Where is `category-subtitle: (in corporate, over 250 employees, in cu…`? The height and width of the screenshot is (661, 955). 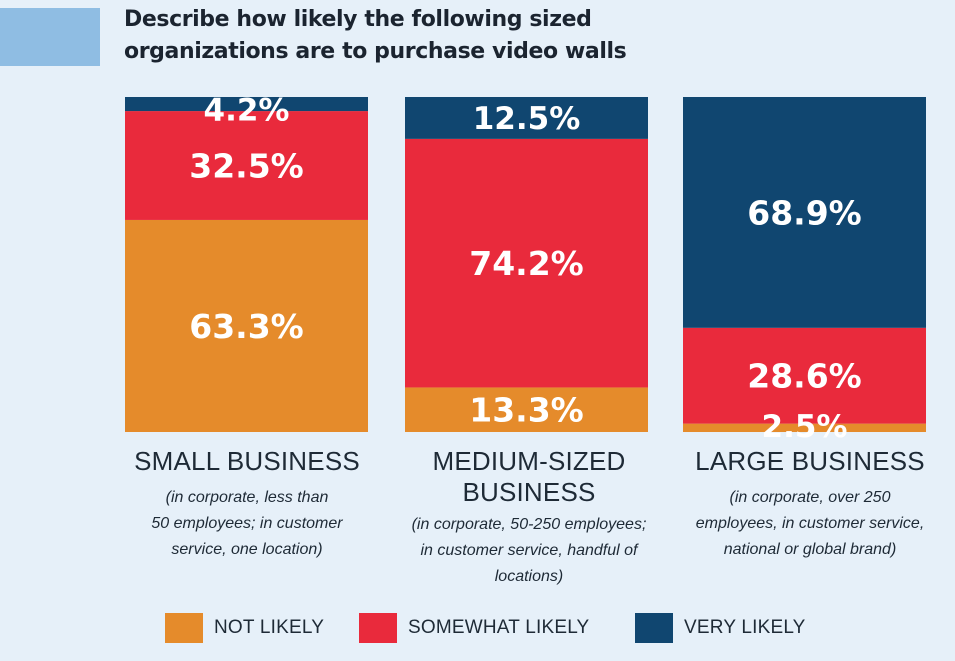 category-subtitle: (in corporate, over 250 employees, in cu… is located at coordinates (810, 524).